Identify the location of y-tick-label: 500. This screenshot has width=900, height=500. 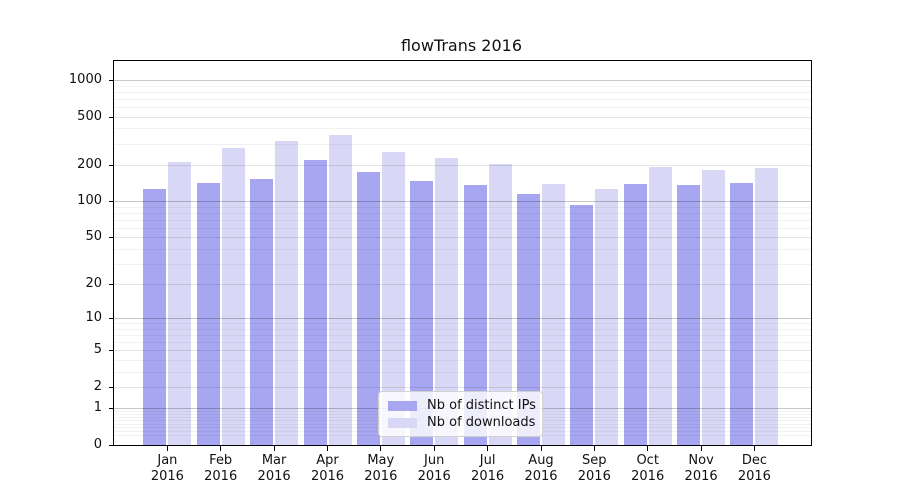
(89, 116).